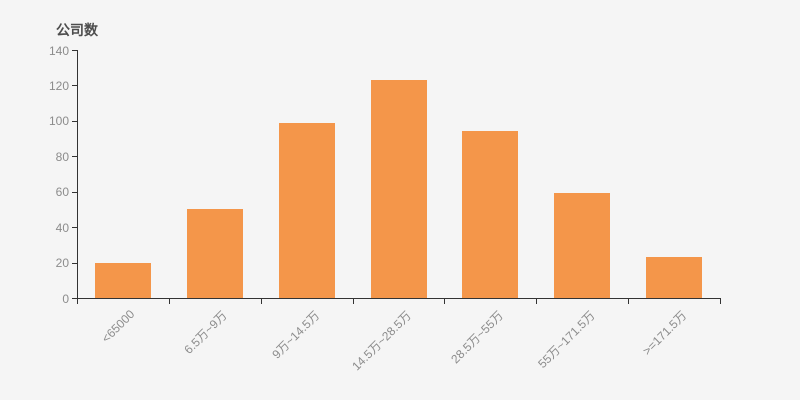 This screenshot has height=400, width=800. What do you see at coordinates (62, 156) in the screenshot?
I see `y-axis-tick-label: 80` at bounding box center [62, 156].